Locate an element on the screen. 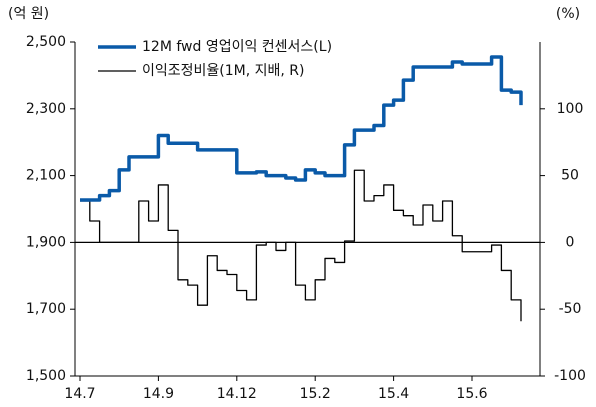 This screenshot has width=596, height=407. y-tick-label: 2,300 is located at coordinates (46, 109).